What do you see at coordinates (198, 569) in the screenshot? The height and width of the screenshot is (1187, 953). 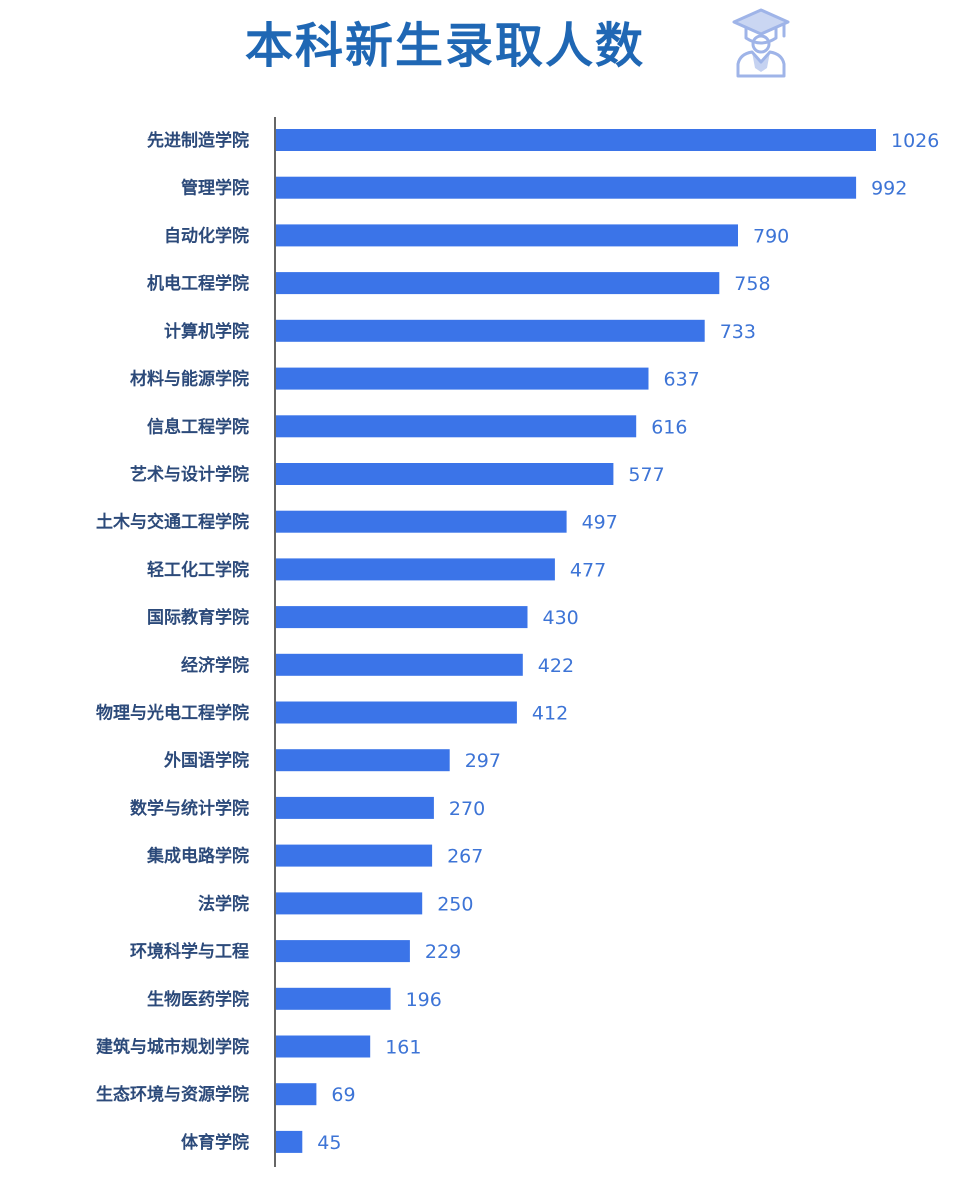 I see `category-label: 轻工化工学院` at bounding box center [198, 569].